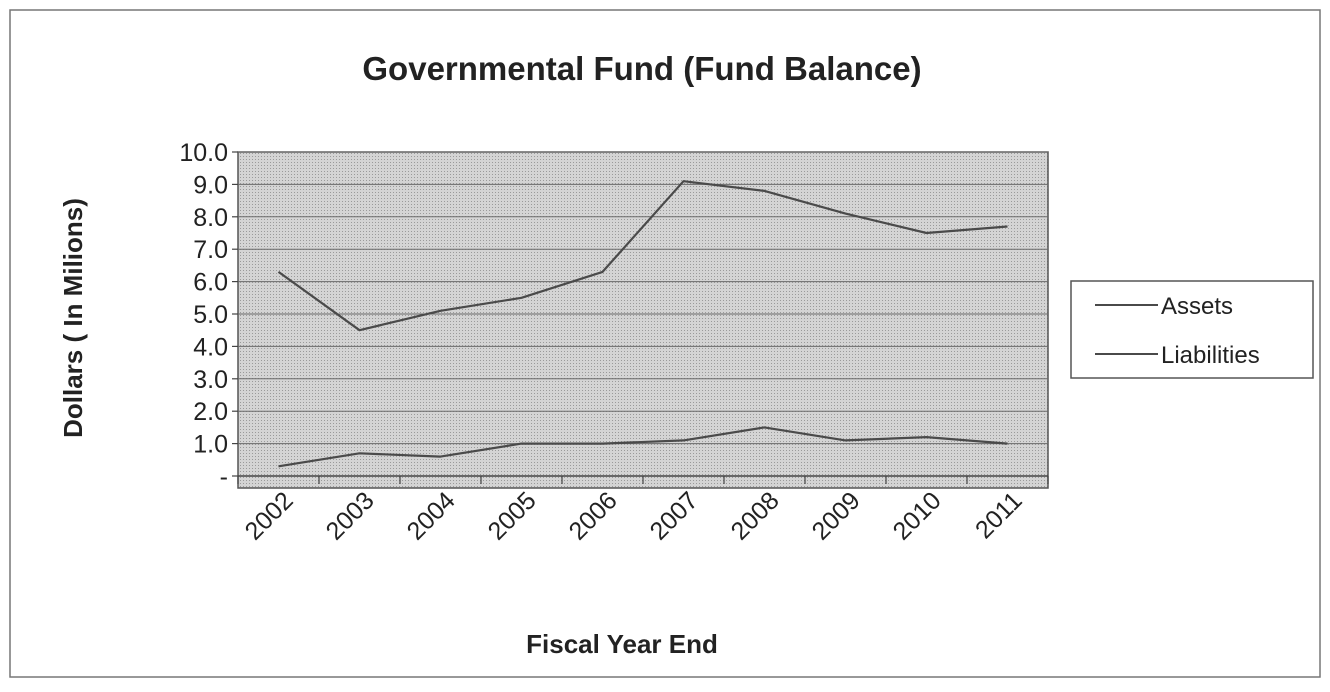  Describe the element at coordinates (643, 447) in the screenshot. I see `series-line-liabilities` at that location.